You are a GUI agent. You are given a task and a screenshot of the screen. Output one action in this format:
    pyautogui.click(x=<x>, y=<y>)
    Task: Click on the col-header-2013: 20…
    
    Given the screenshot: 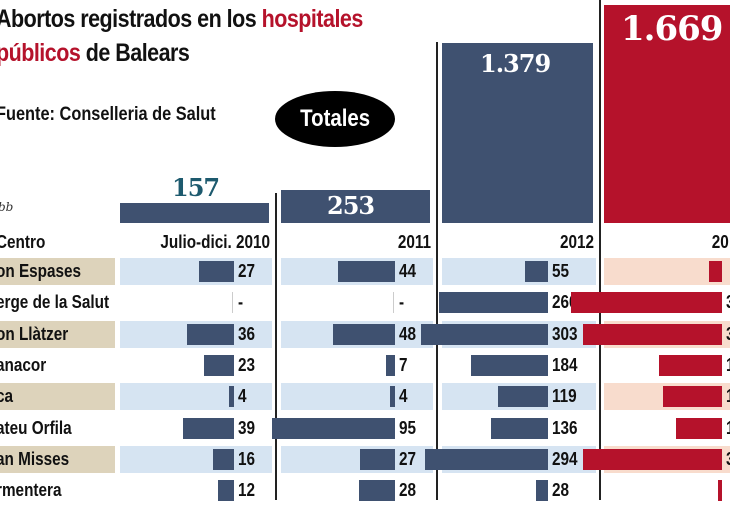 What is the action you would take?
    pyautogui.click(x=720, y=242)
    